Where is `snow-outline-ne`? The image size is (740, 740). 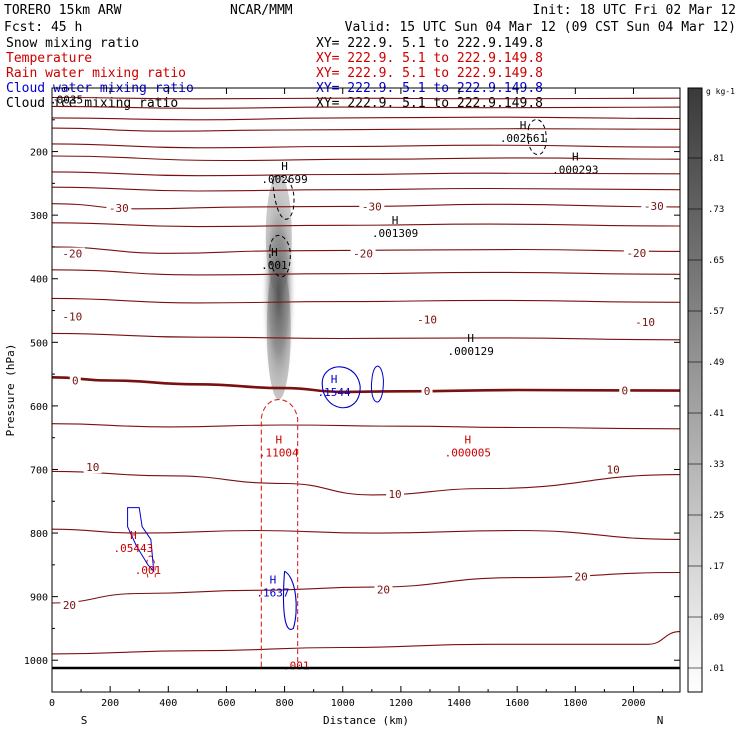 snow-outline-ne is located at coordinates (537, 137).